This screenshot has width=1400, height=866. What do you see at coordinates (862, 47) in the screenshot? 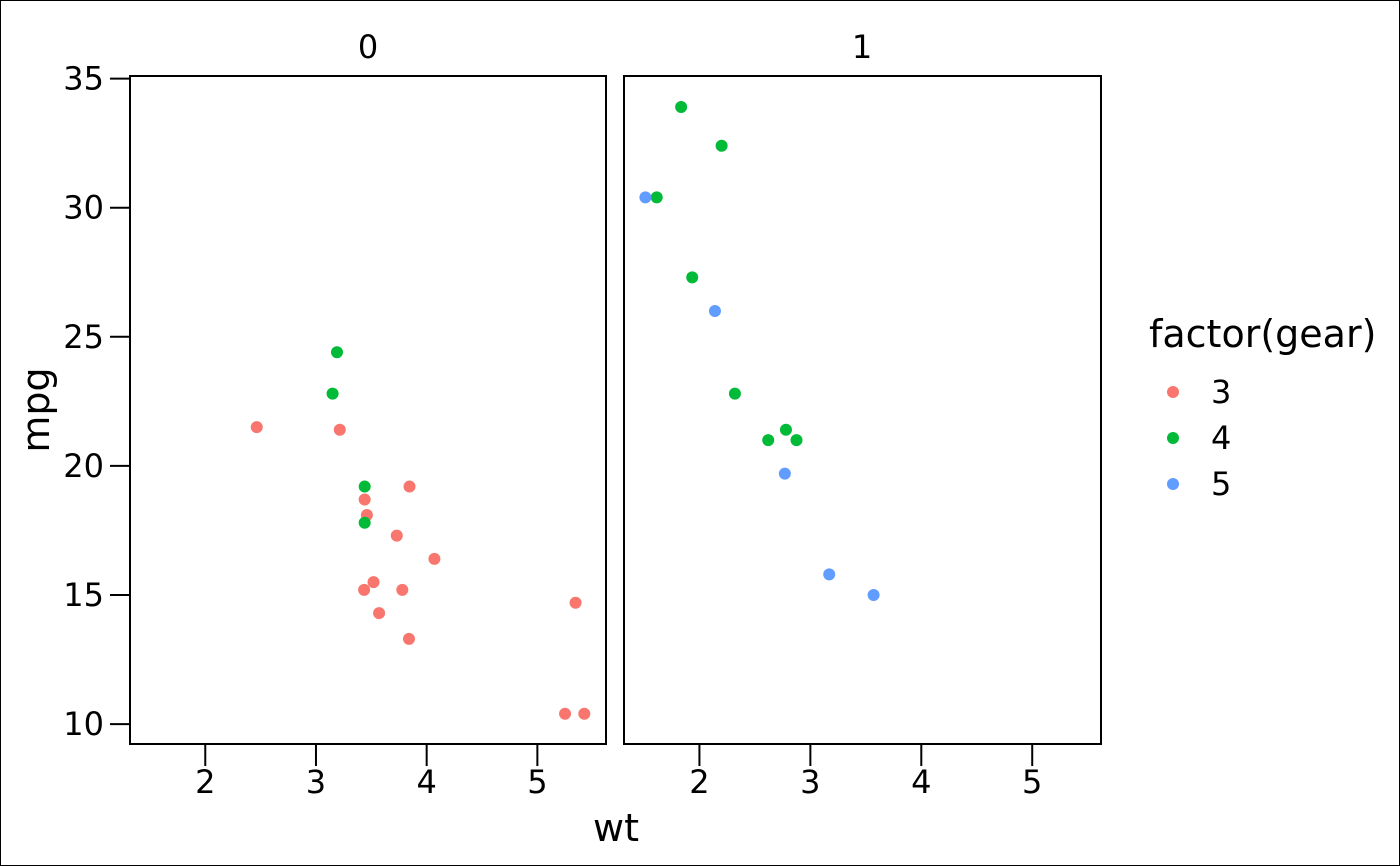
I see `facet-label-1: 1` at bounding box center [862, 47].